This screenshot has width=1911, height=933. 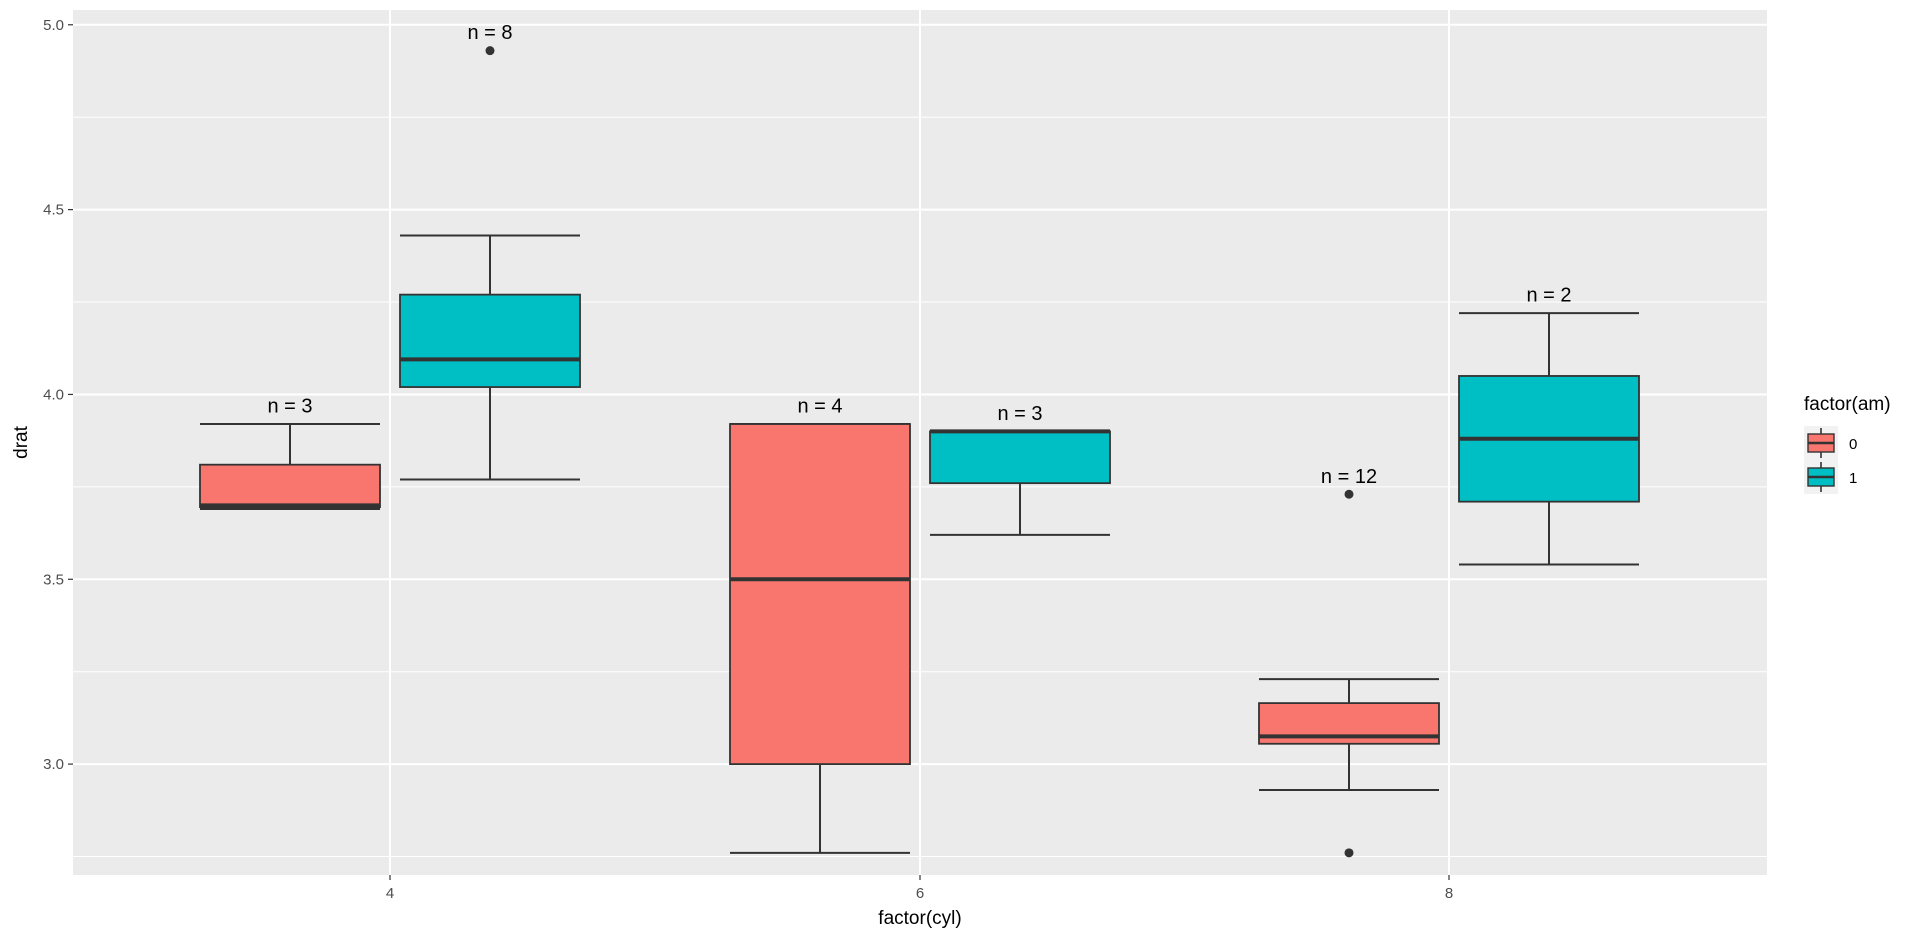 I want to click on x-axis-title: factor(cyl), so click(x=919, y=918).